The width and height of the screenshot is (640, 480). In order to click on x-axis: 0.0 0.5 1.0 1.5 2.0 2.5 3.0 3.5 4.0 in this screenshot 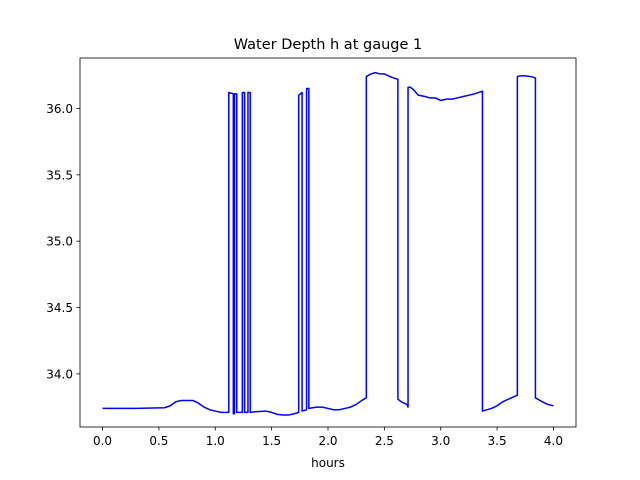, I will do `click(328, 437)`.